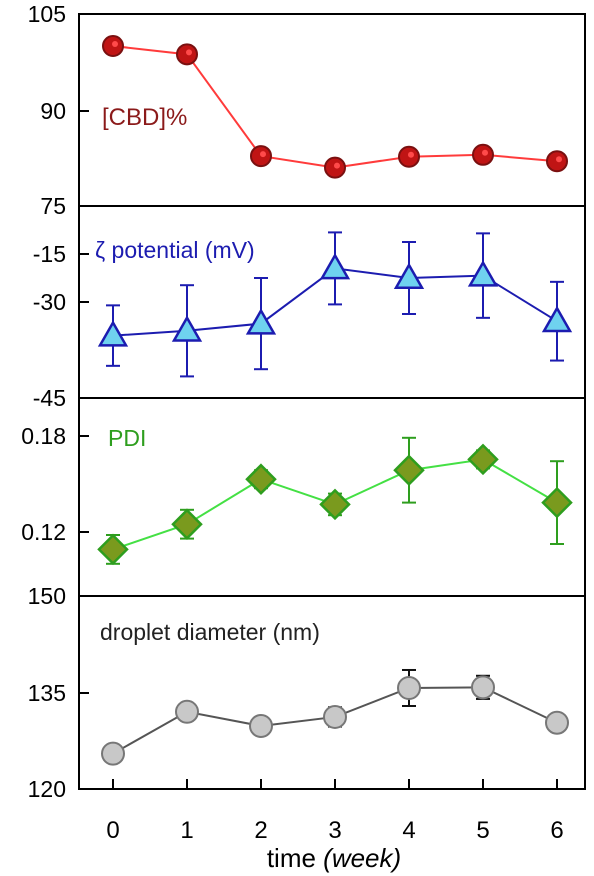 Image resolution: width=594 pixels, height=876 pixels. I want to click on x-tick-label: 6, so click(556, 830).